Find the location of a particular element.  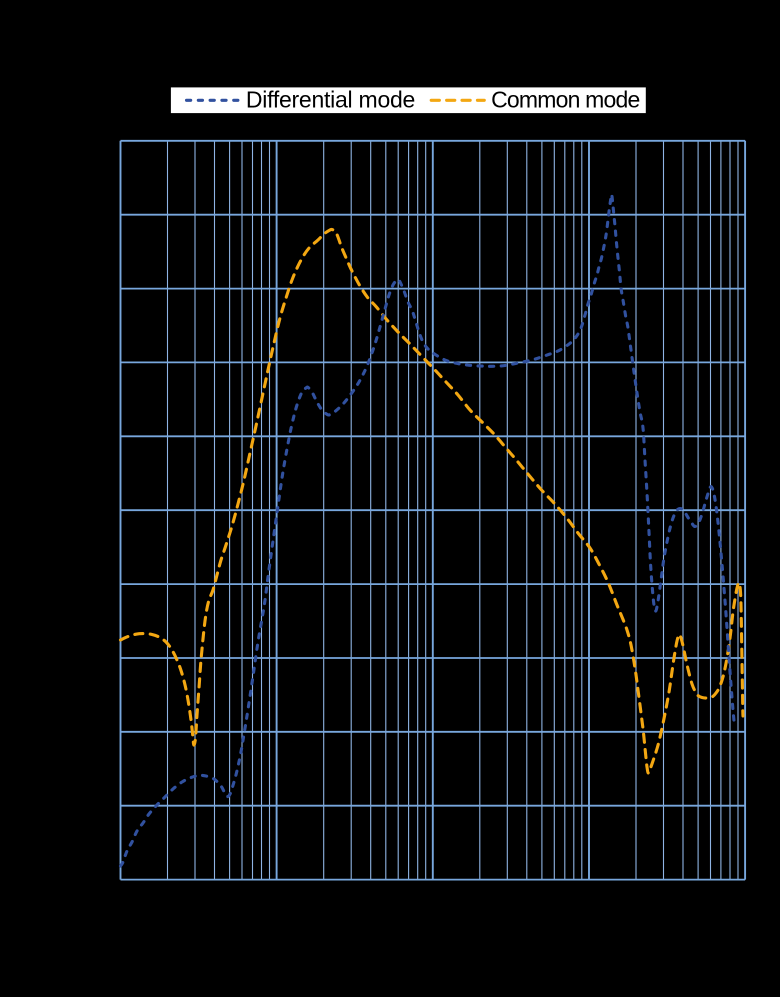

svg-text: Common mode is located at coordinates (565, 100).